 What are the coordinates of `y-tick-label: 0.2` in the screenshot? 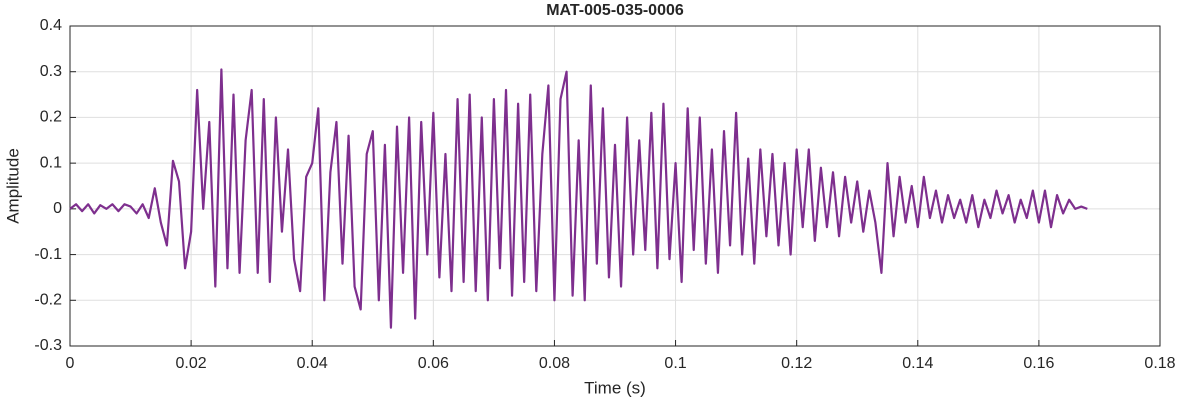 It's located at (51, 117).